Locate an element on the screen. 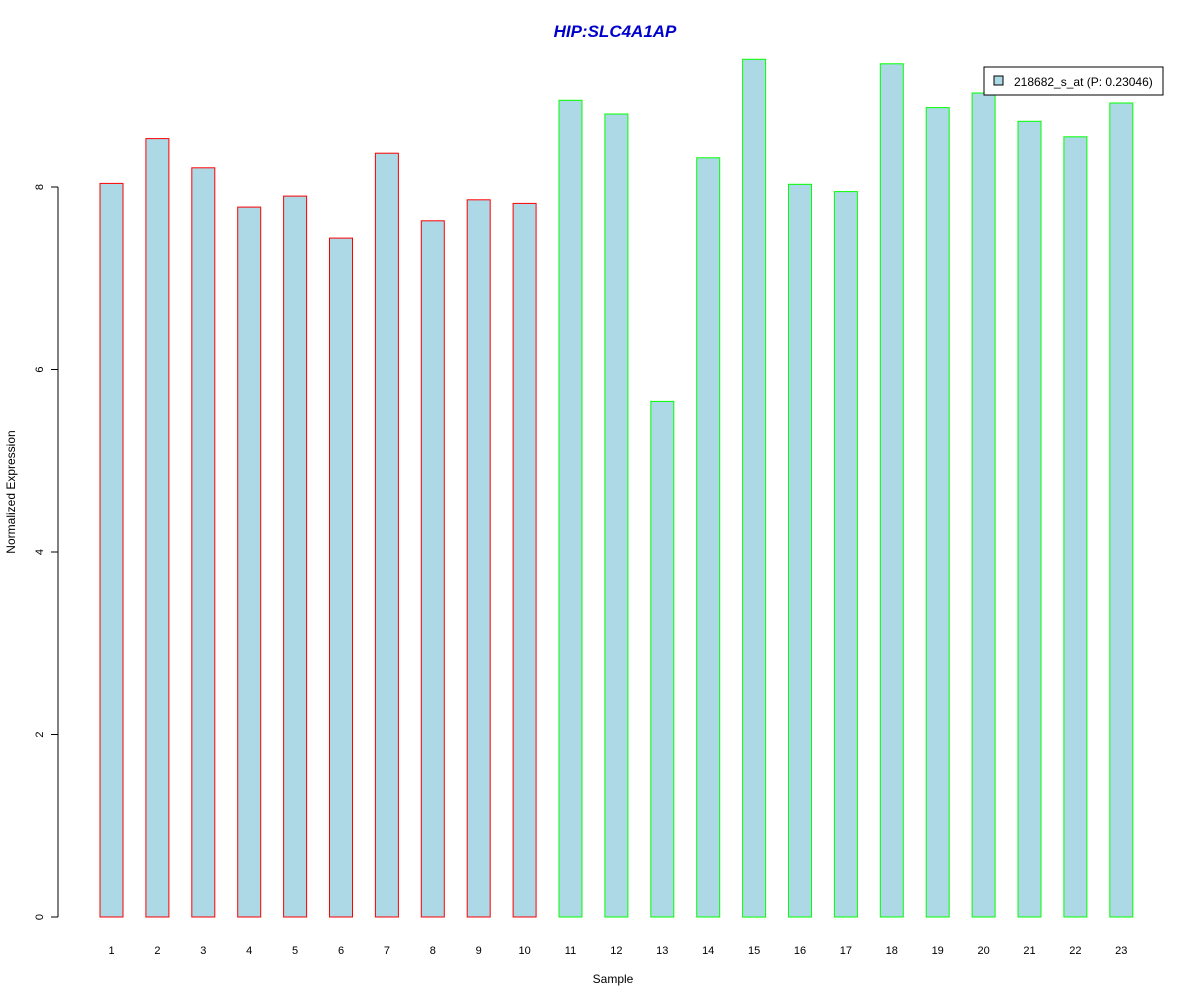  x-tick-label: 20 is located at coordinates (983, 951).